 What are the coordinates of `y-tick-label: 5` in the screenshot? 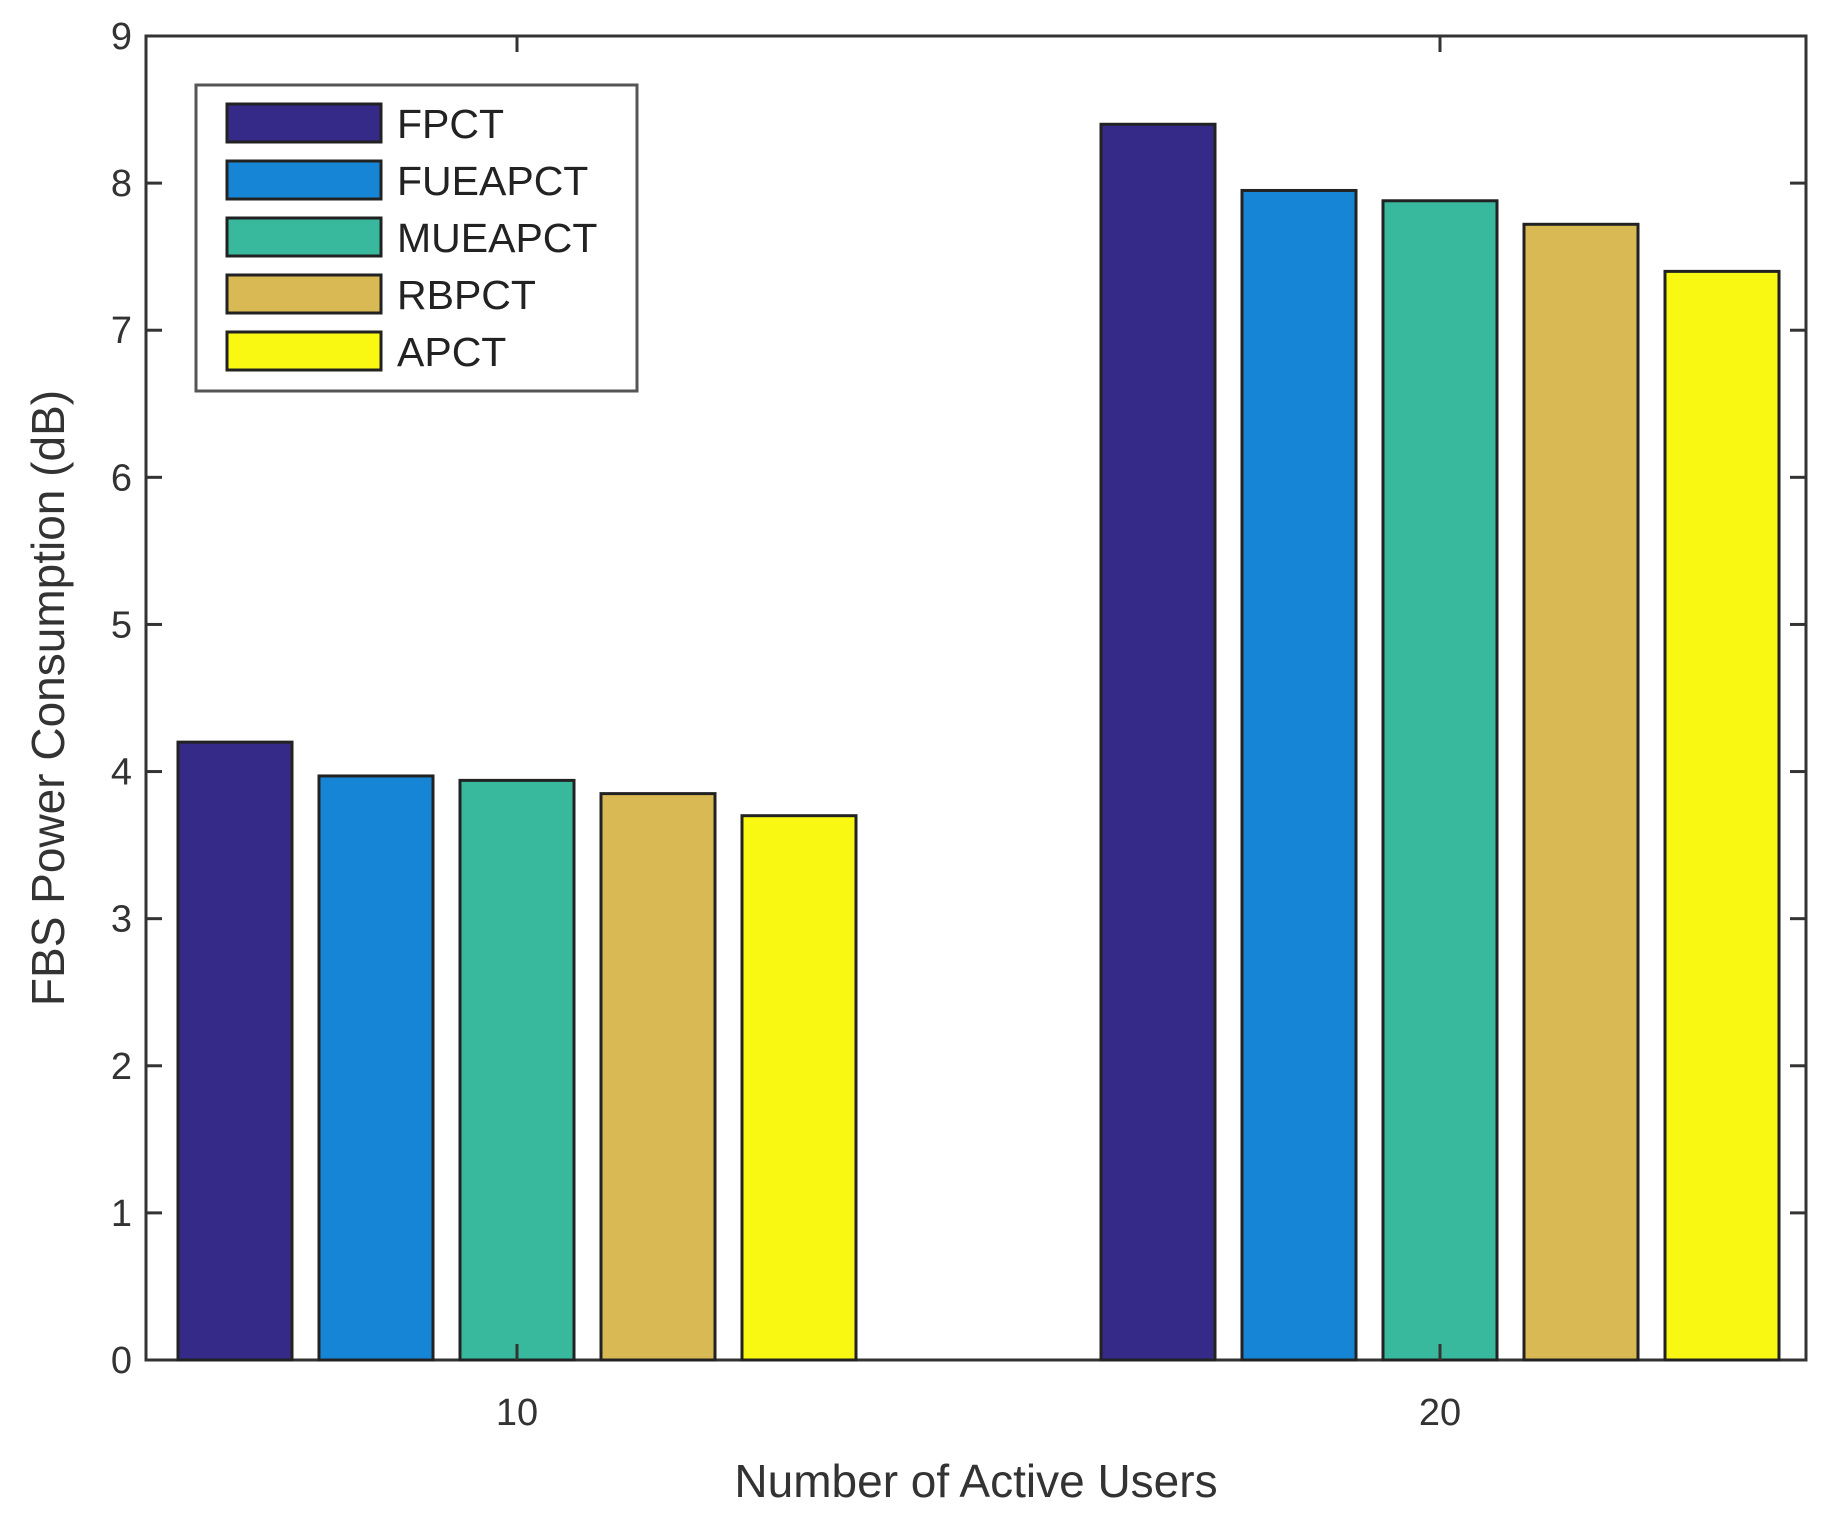 It's located at (121, 625).